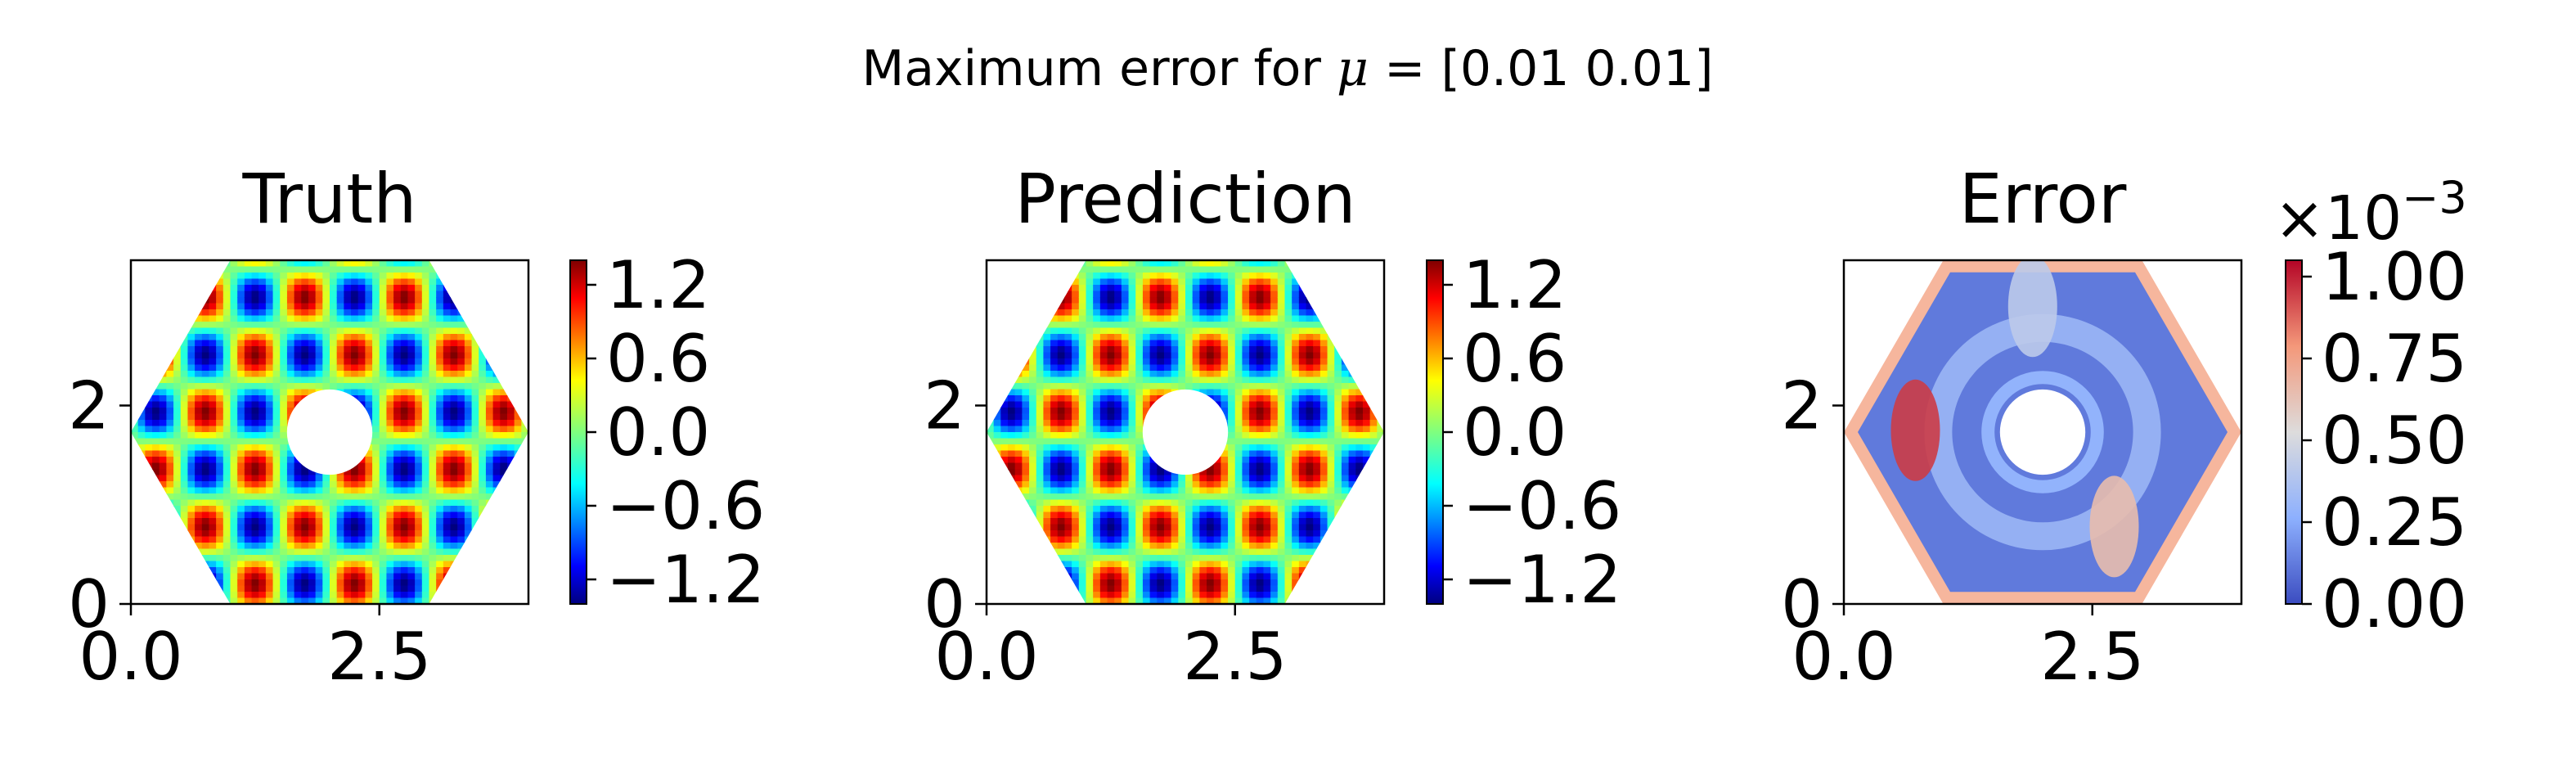 This screenshot has height=766, width=2576. Describe the element at coordinates (329, 199) in the screenshot. I see `subplot-title: Truth` at that location.